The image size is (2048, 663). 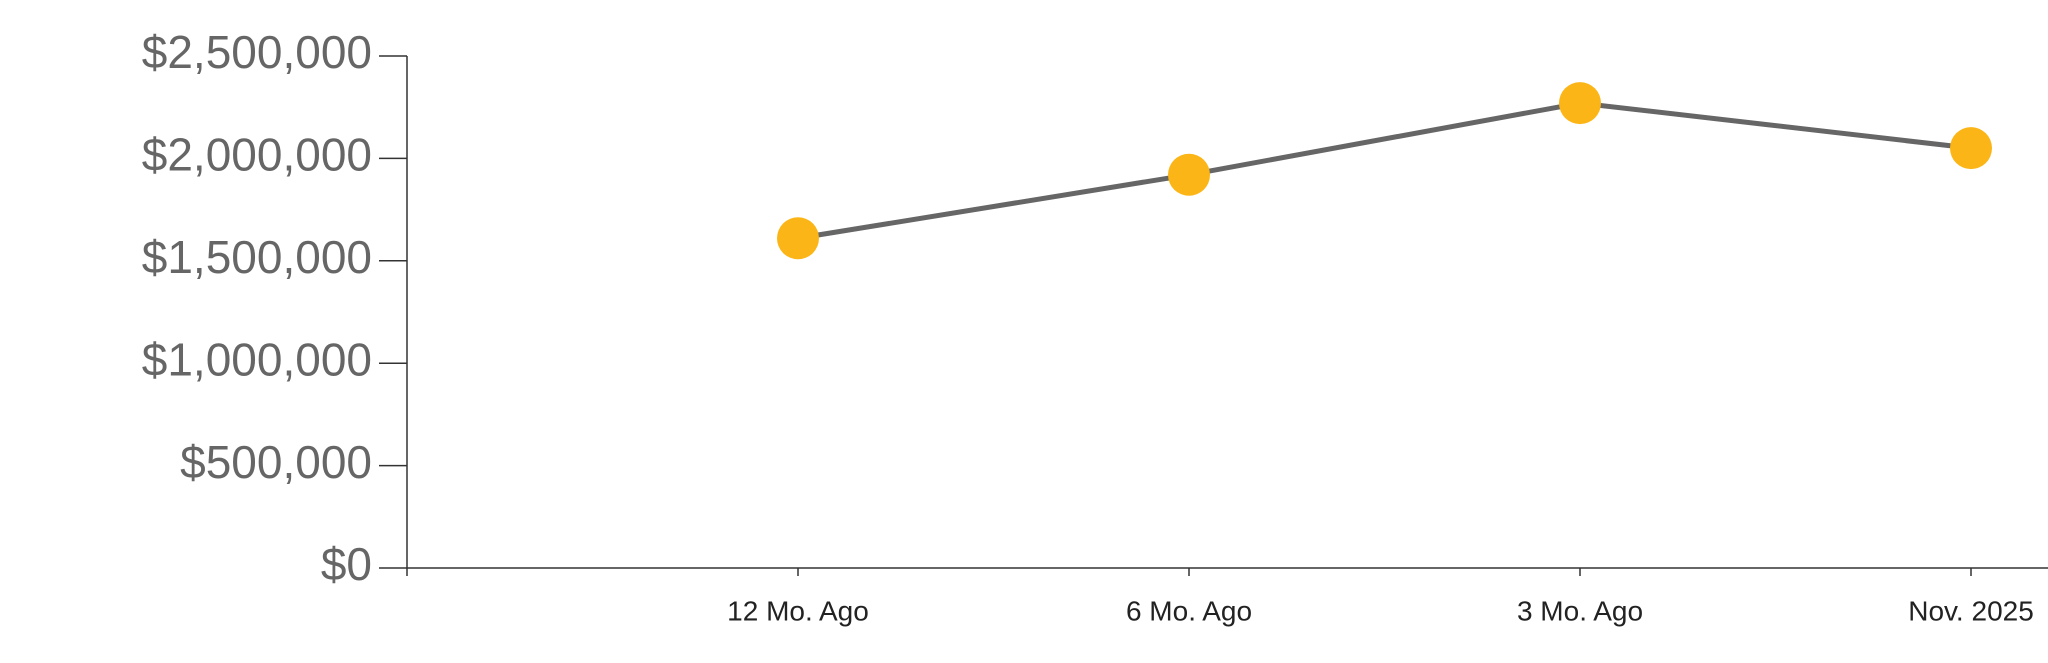 What do you see at coordinates (1580, 610) in the screenshot?
I see `x-tick-label: 3 Mo. Ago` at bounding box center [1580, 610].